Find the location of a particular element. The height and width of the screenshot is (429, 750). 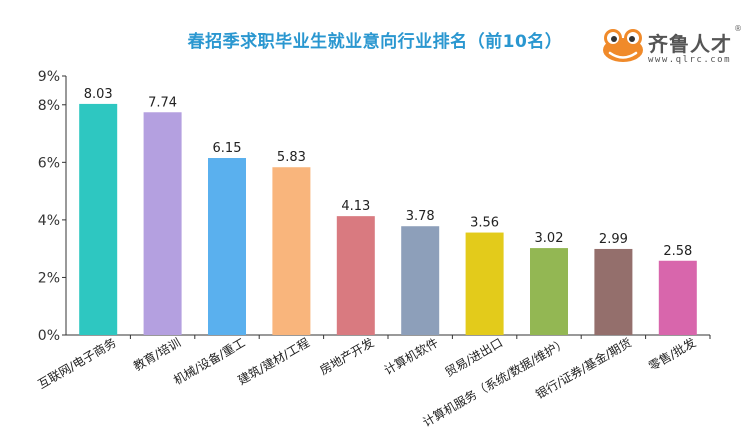

x-tick-label: 零售/批发 is located at coordinates (672, 354).